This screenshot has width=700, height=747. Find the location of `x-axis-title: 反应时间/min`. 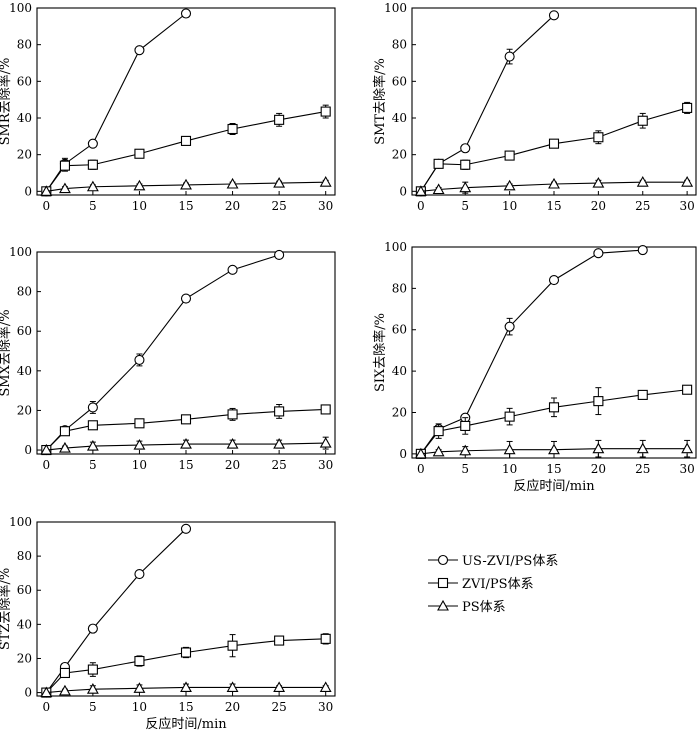

x-axis-title: 反应时间/min is located at coordinates (554, 486).